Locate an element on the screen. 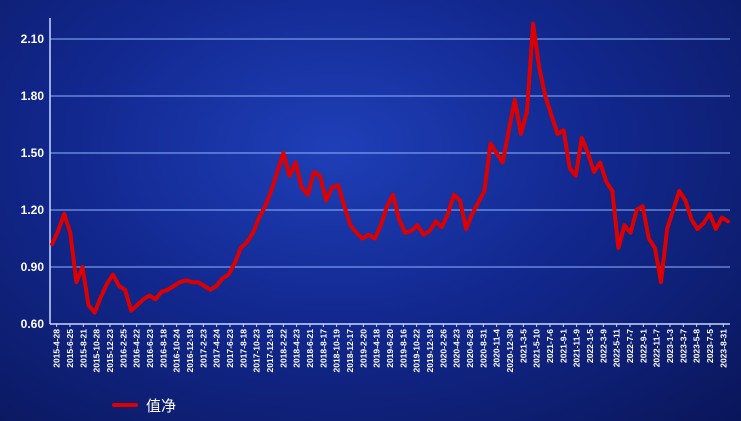 This screenshot has width=741, height=421. x-tick-label: 2020-12-30 is located at coordinates (510, 351).